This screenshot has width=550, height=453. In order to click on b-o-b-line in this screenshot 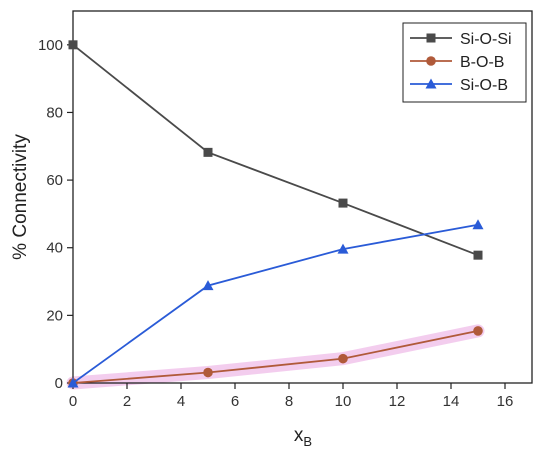, I will do `click(275, 357)`.